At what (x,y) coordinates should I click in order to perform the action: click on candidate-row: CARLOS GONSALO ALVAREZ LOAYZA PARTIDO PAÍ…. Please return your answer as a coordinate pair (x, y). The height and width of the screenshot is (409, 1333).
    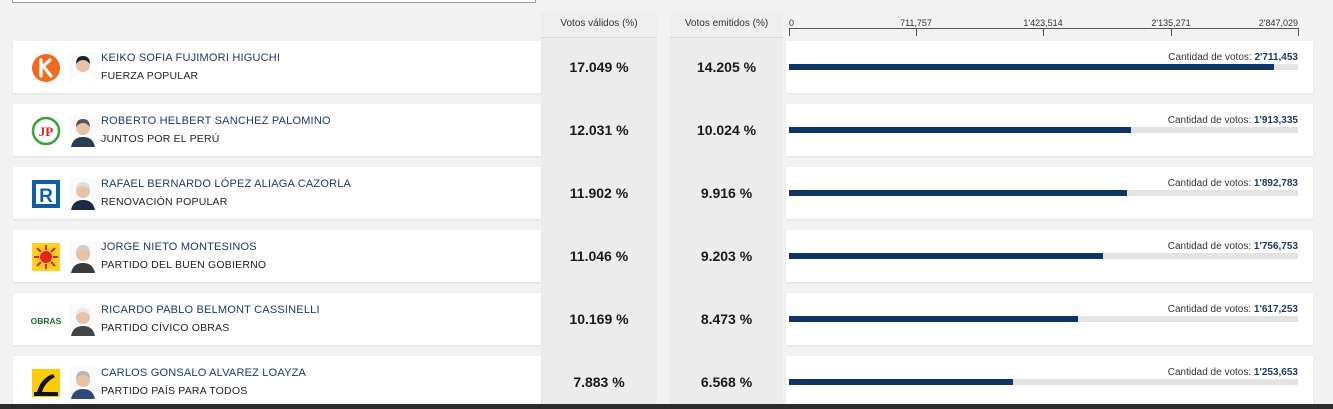
    Looking at the image, I should click on (663, 382).